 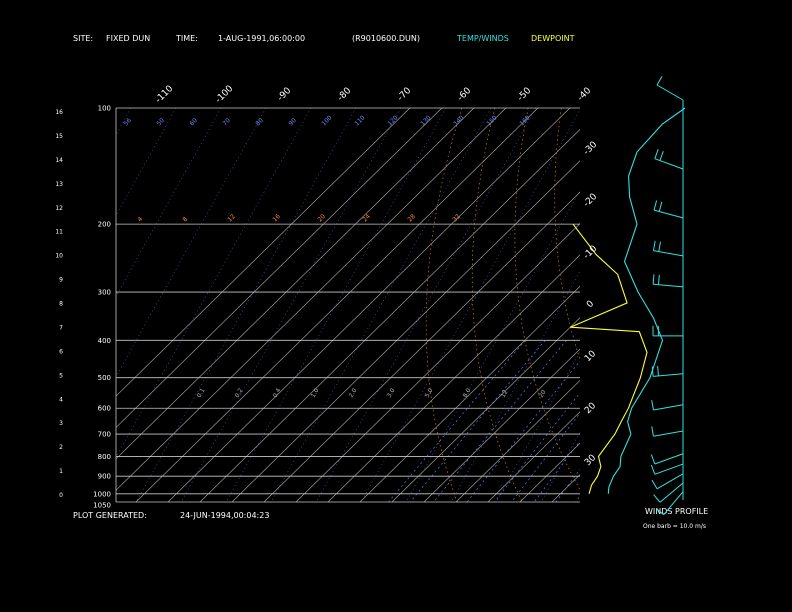 I want to click on height-tick-label: 4, so click(x=61, y=399).